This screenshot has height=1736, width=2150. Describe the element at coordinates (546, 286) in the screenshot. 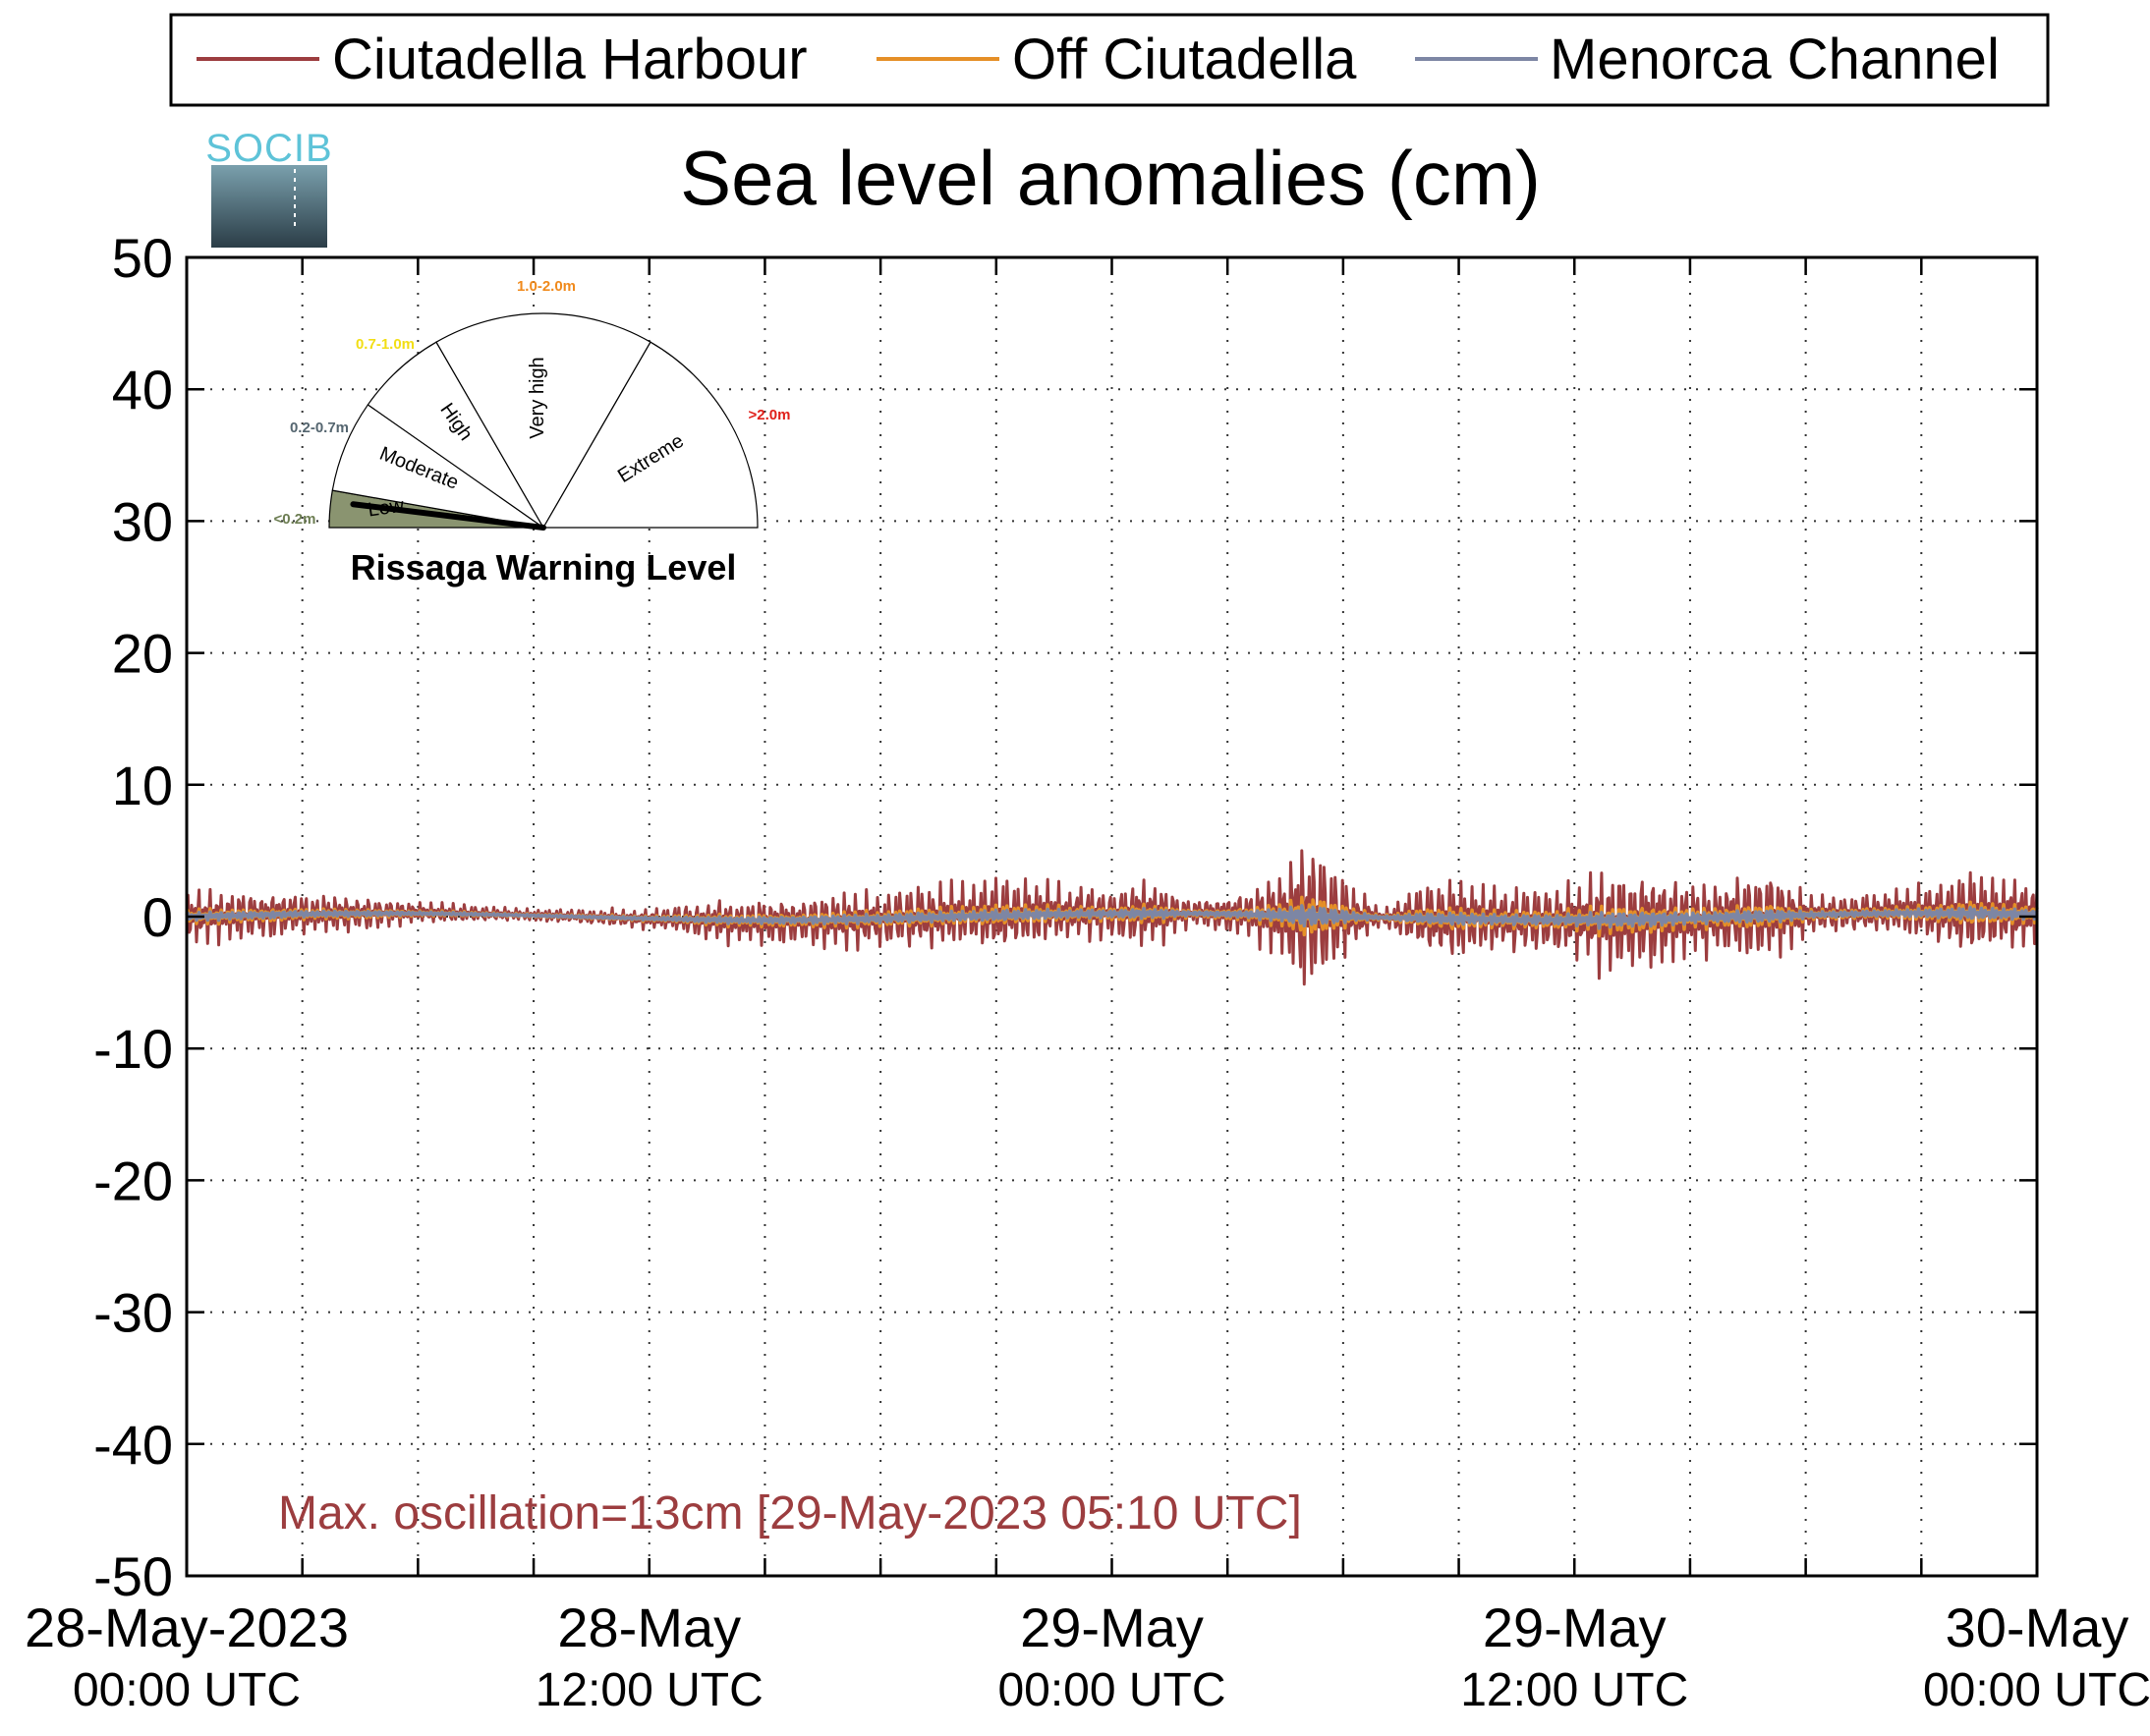

I see `gauge-range-label: 1.0-2.0m` at that location.